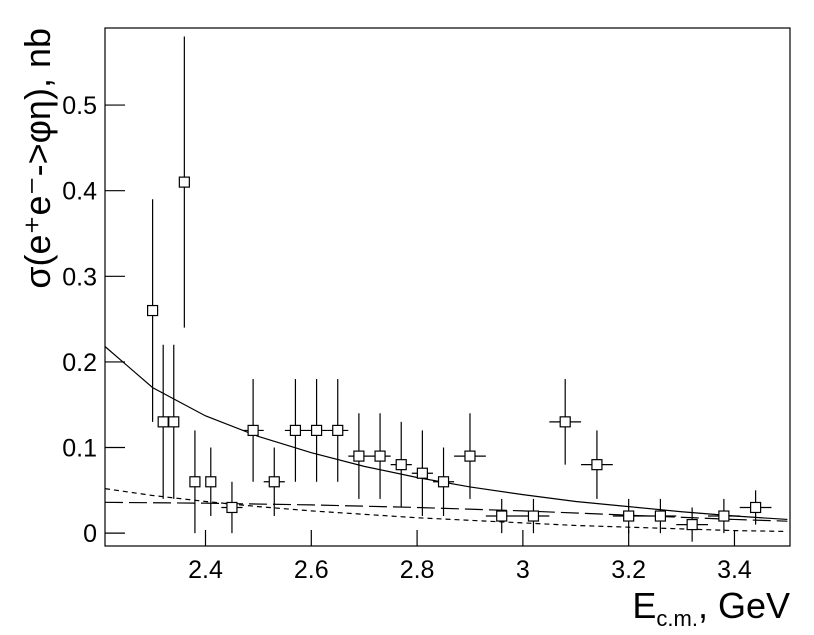 The width and height of the screenshot is (814, 635). Describe the element at coordinates (644, 605) in the screenshot. I see `x-label-main: E` at that location.